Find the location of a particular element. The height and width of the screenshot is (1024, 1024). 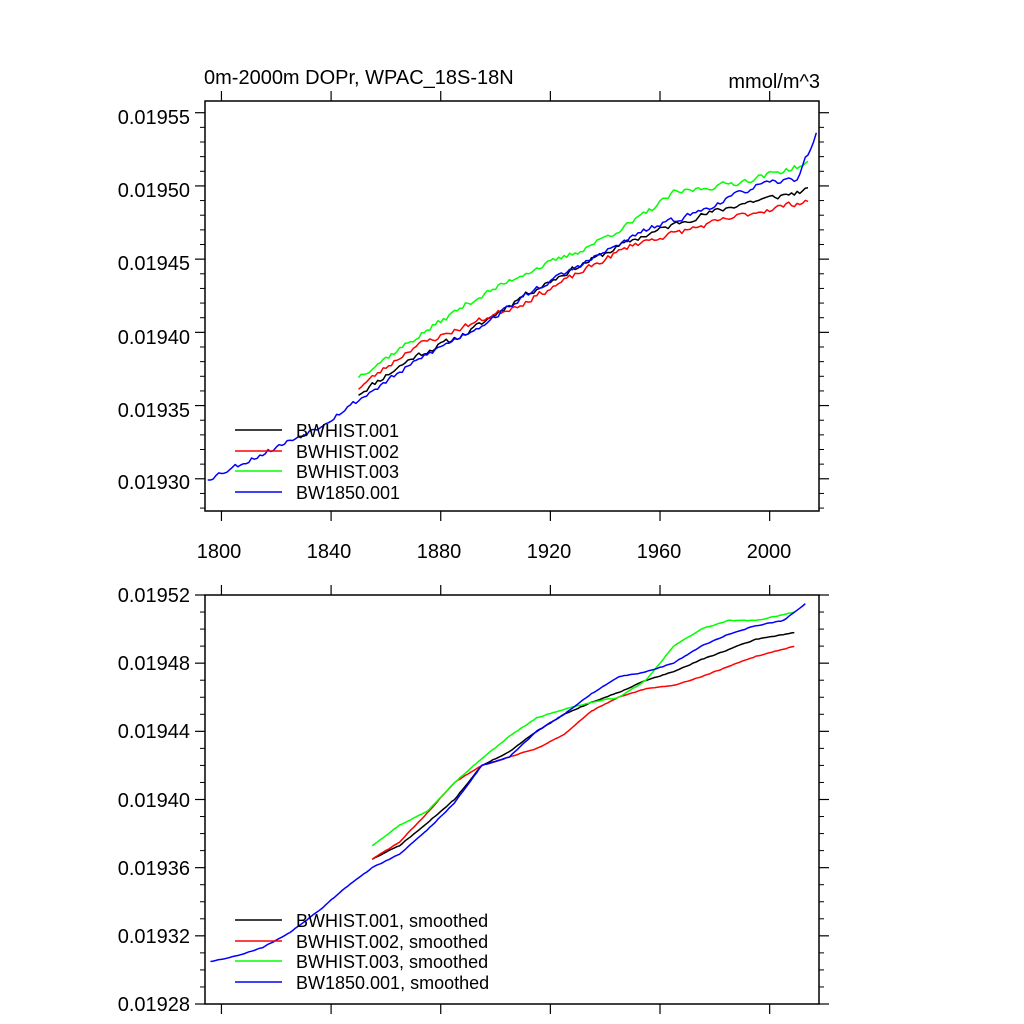

x-tick-label: 1880 is located at coordinates (439, 552).